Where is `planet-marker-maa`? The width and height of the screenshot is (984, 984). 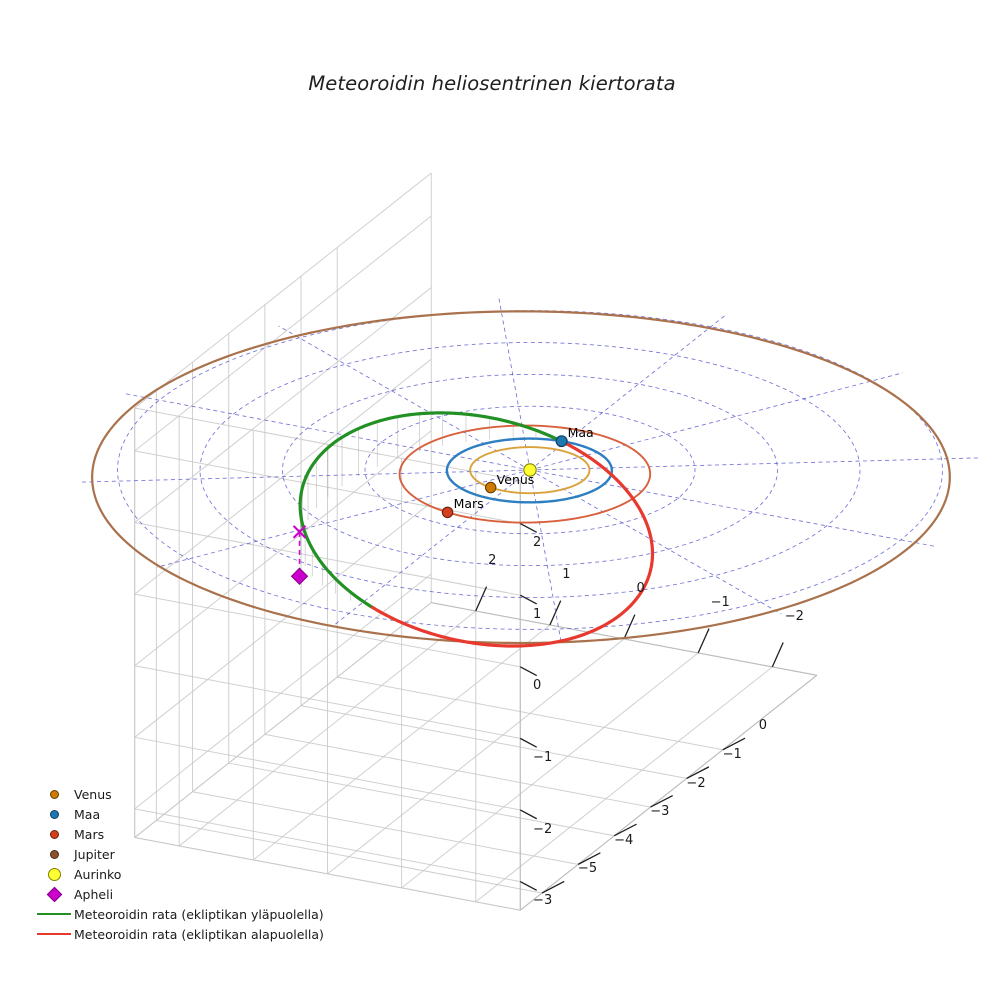 planet-marker-maa is located at coordinates (561, 441).